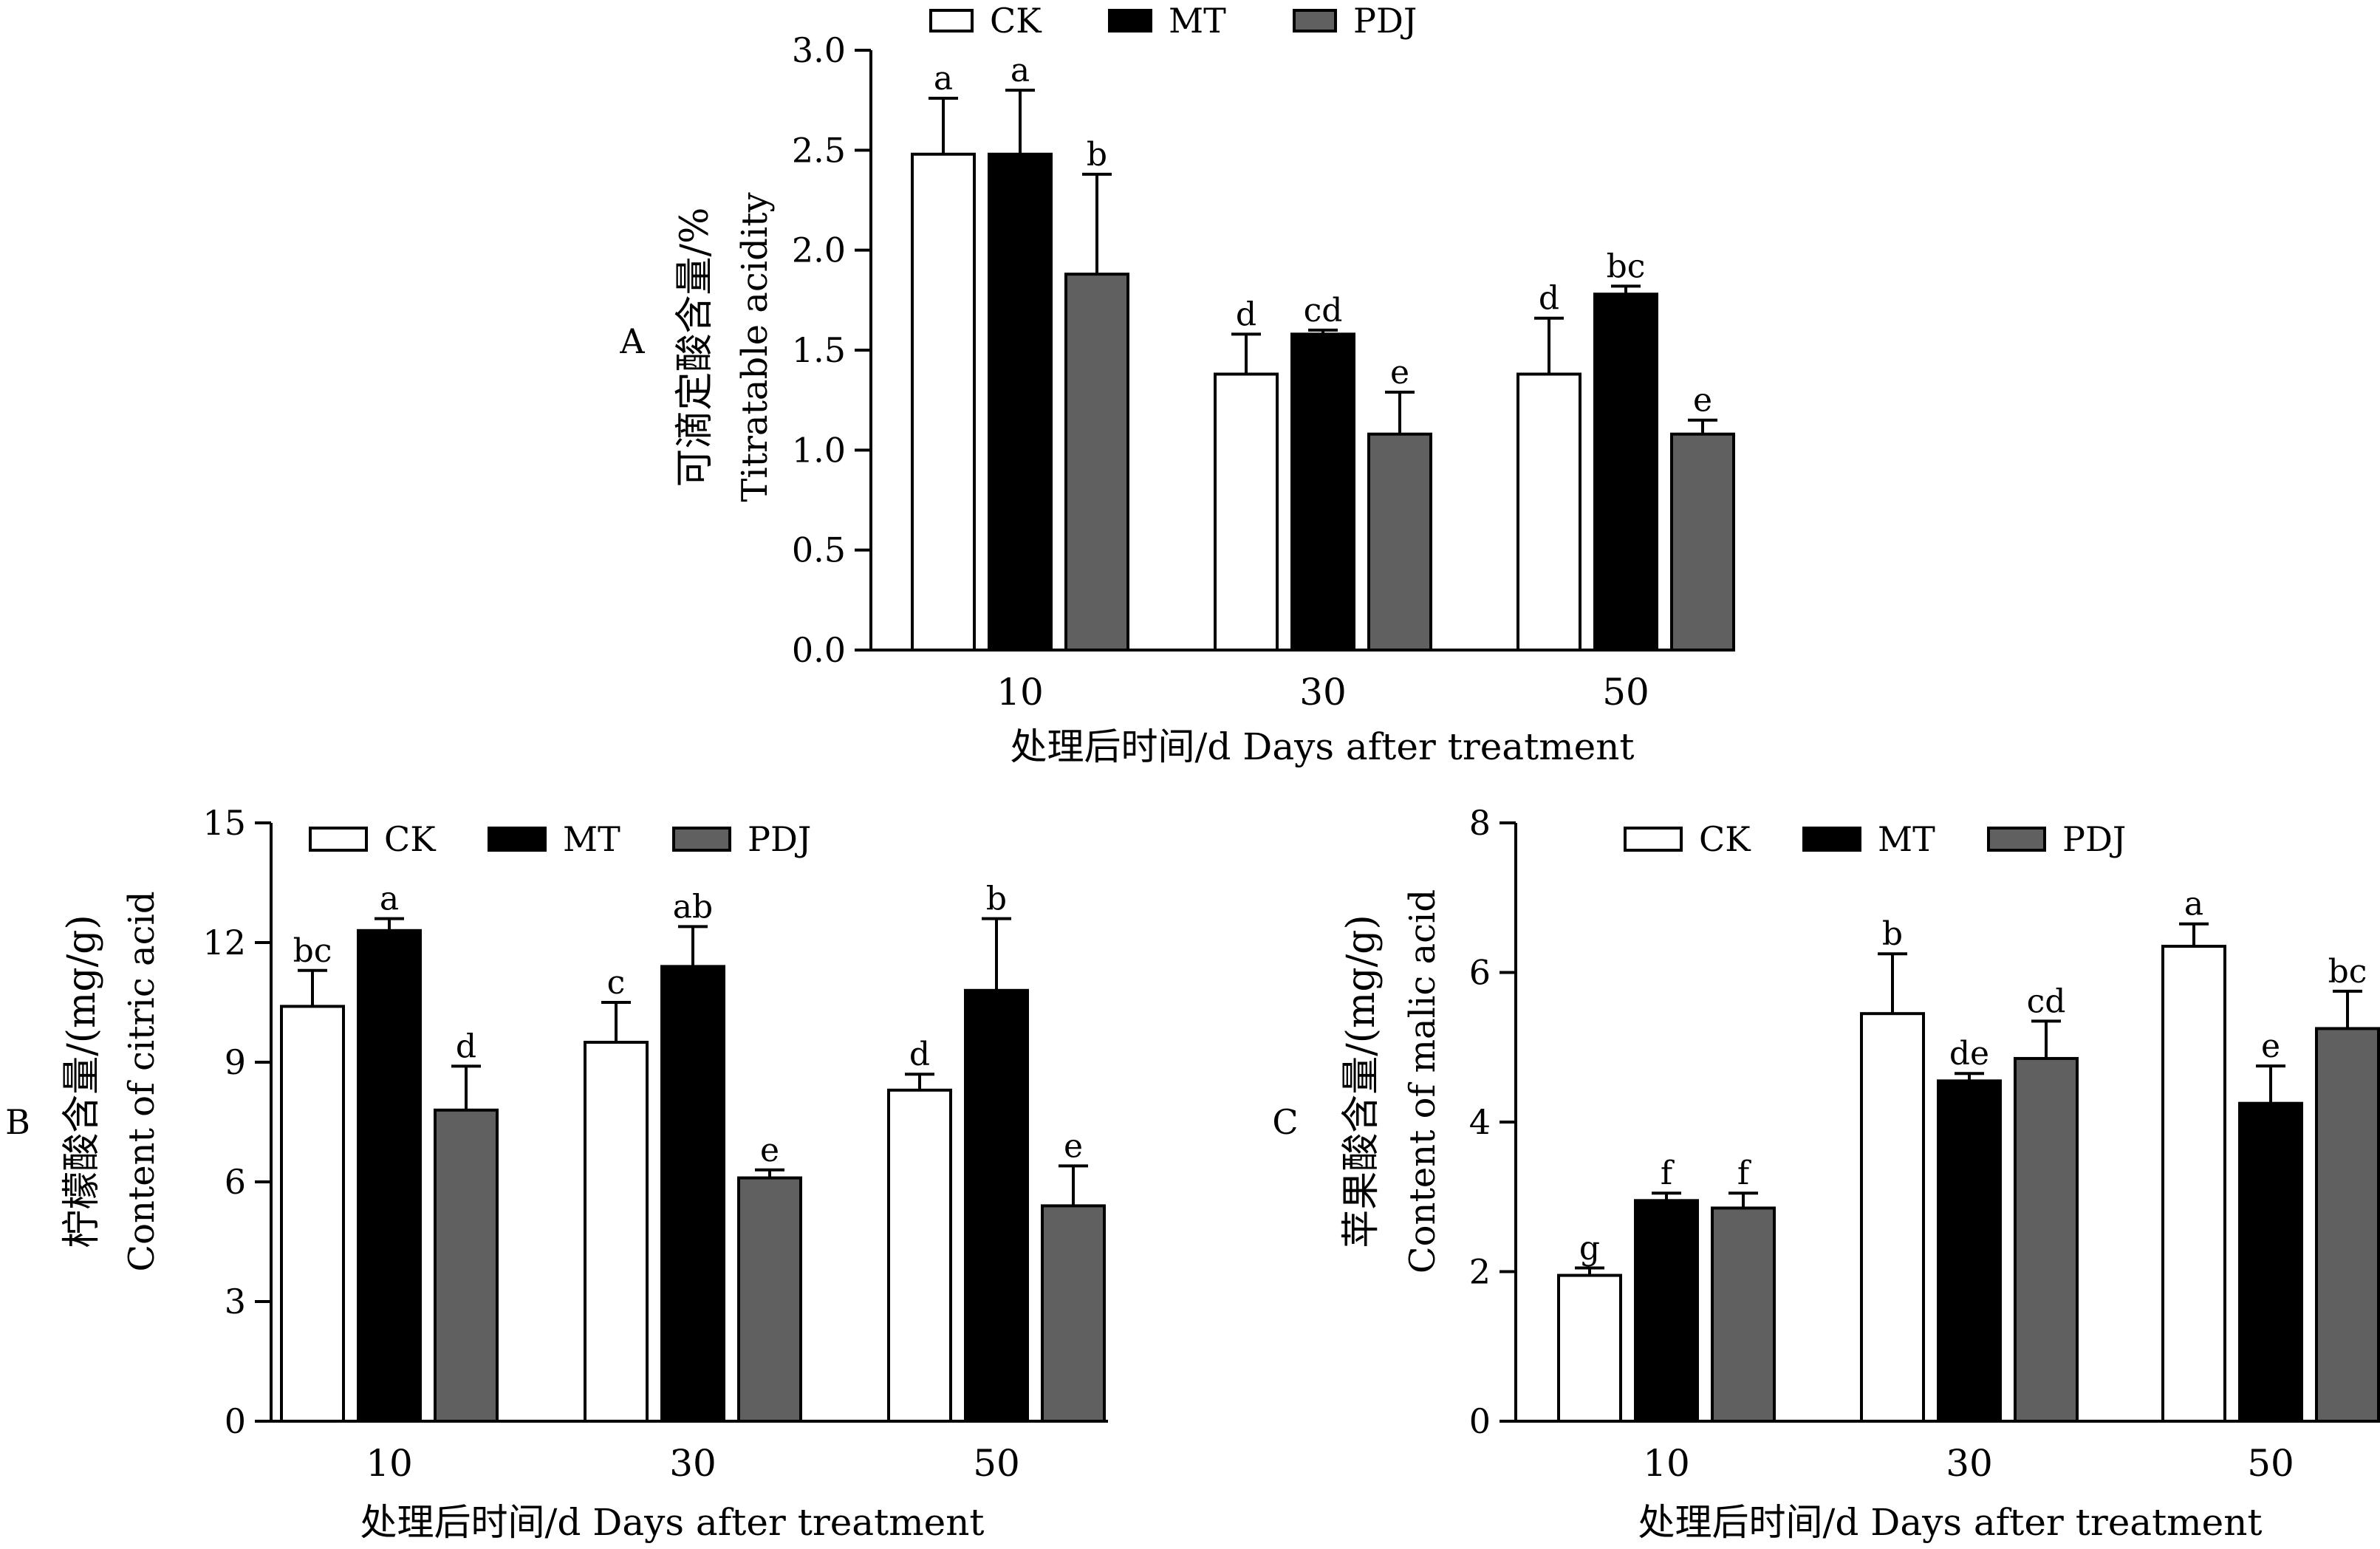 Image resolution: width=2380 pixels, height=1549 pixels. I want to click on y-axis-title-en: Content of citric acid, so click(142, 1081).